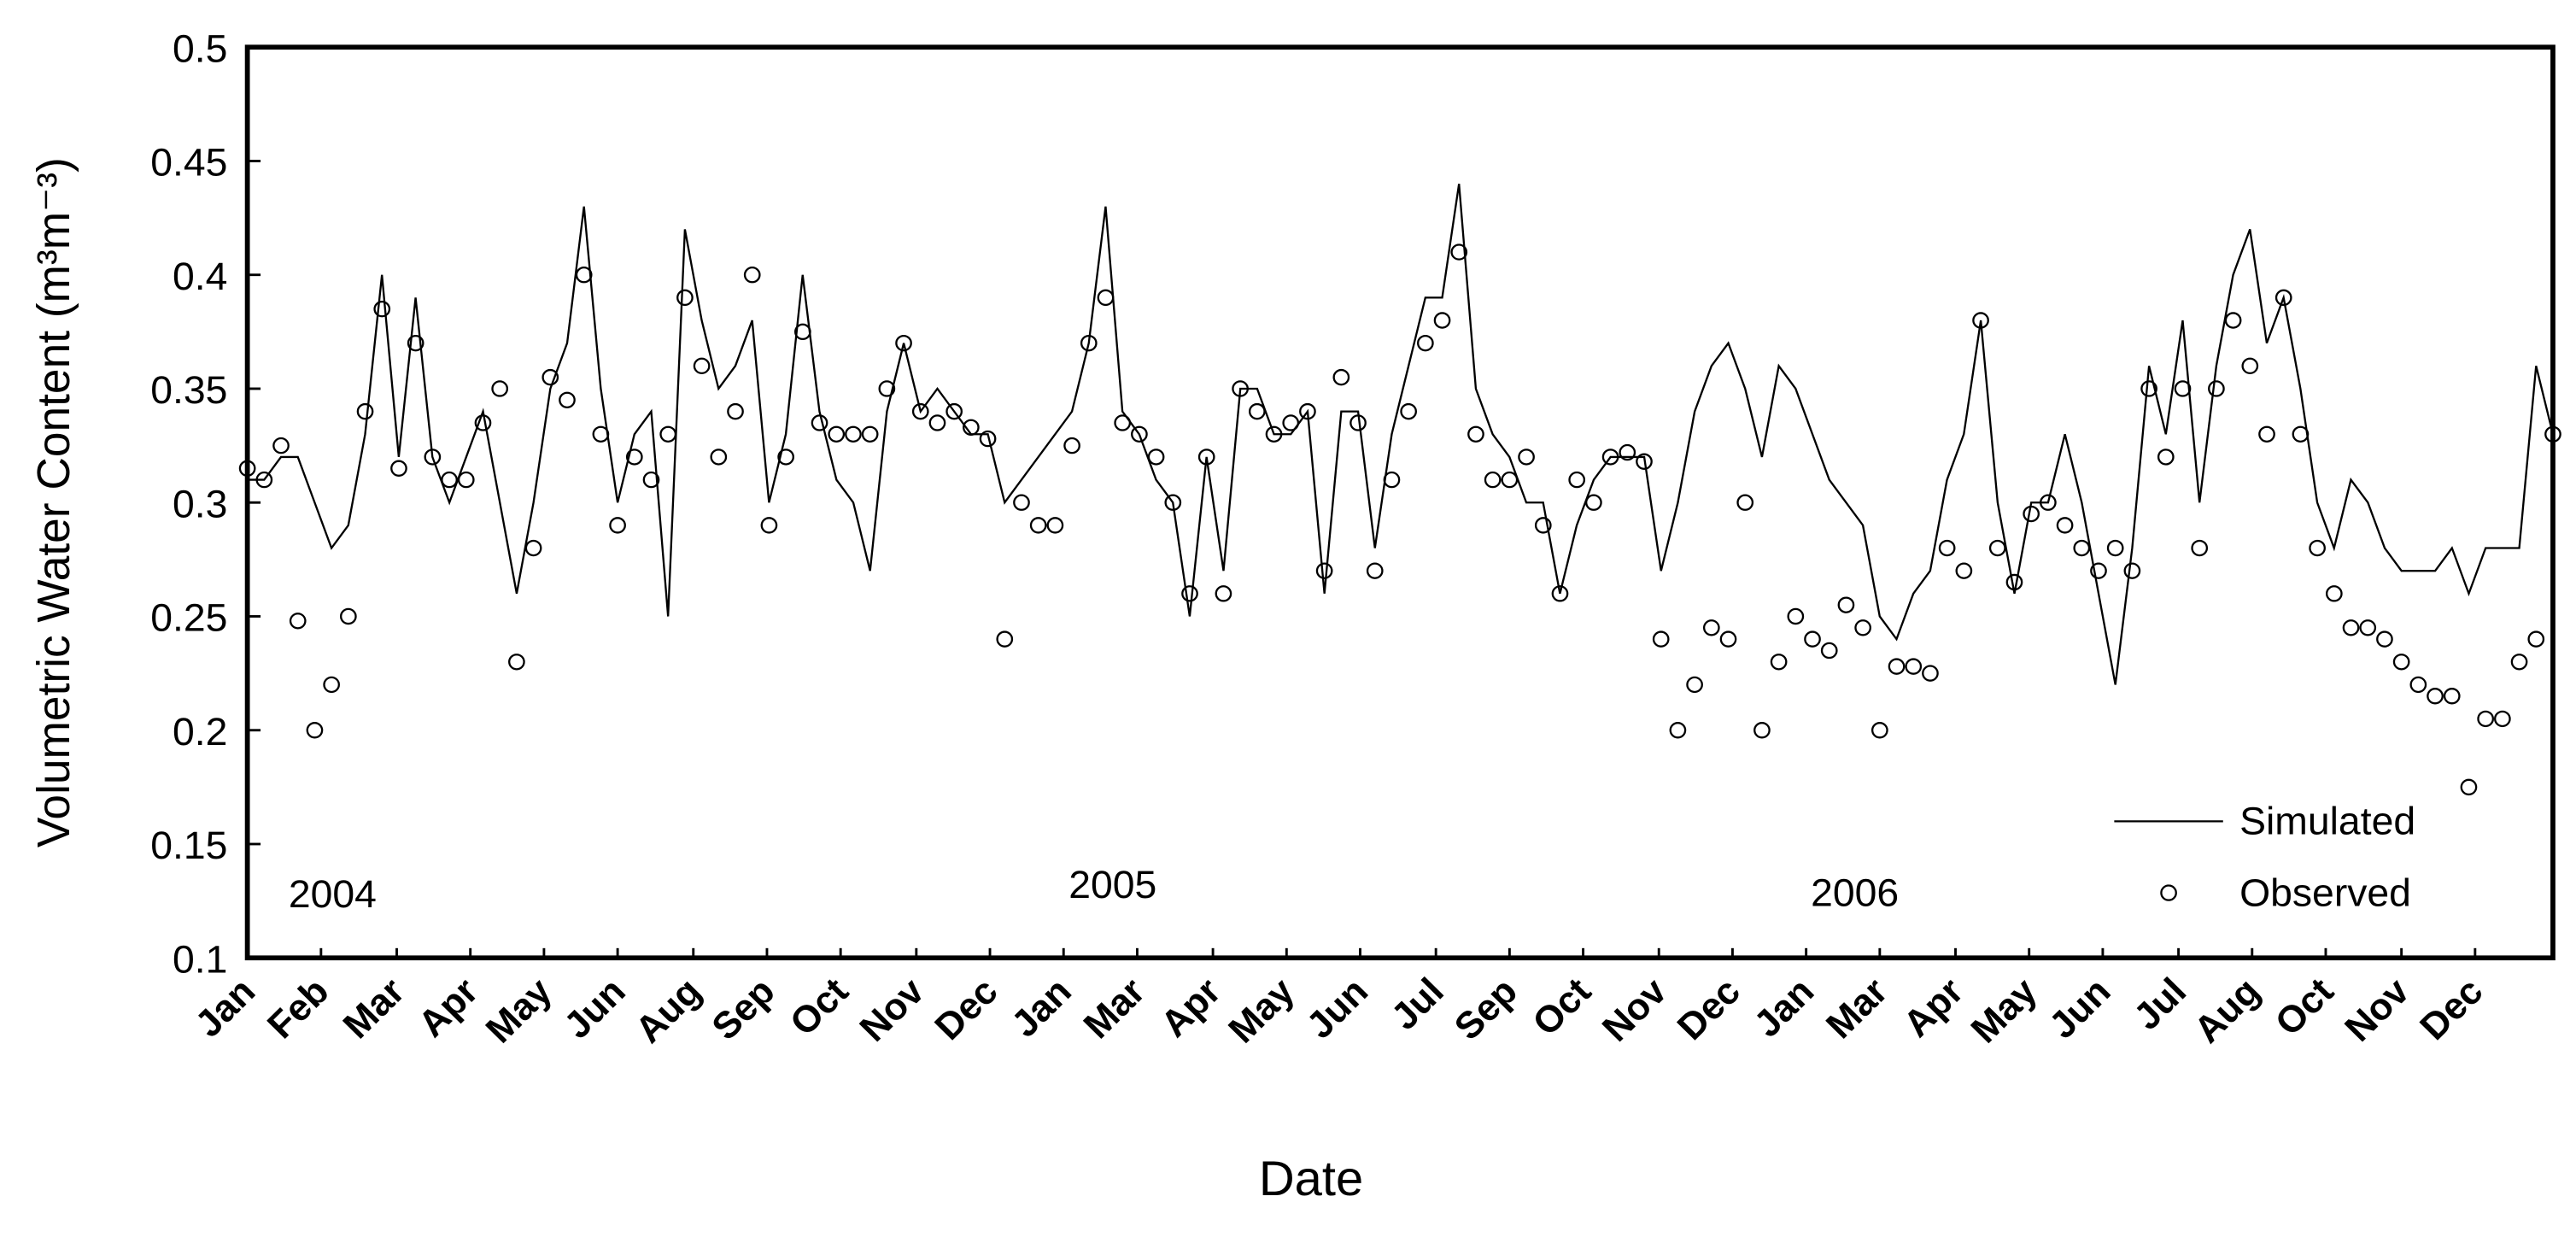 The image size is (2576, 1249). Describe the element at coordinates (200, 959) in the screenshot. I see `y-tick-label: 0.1` at that location.